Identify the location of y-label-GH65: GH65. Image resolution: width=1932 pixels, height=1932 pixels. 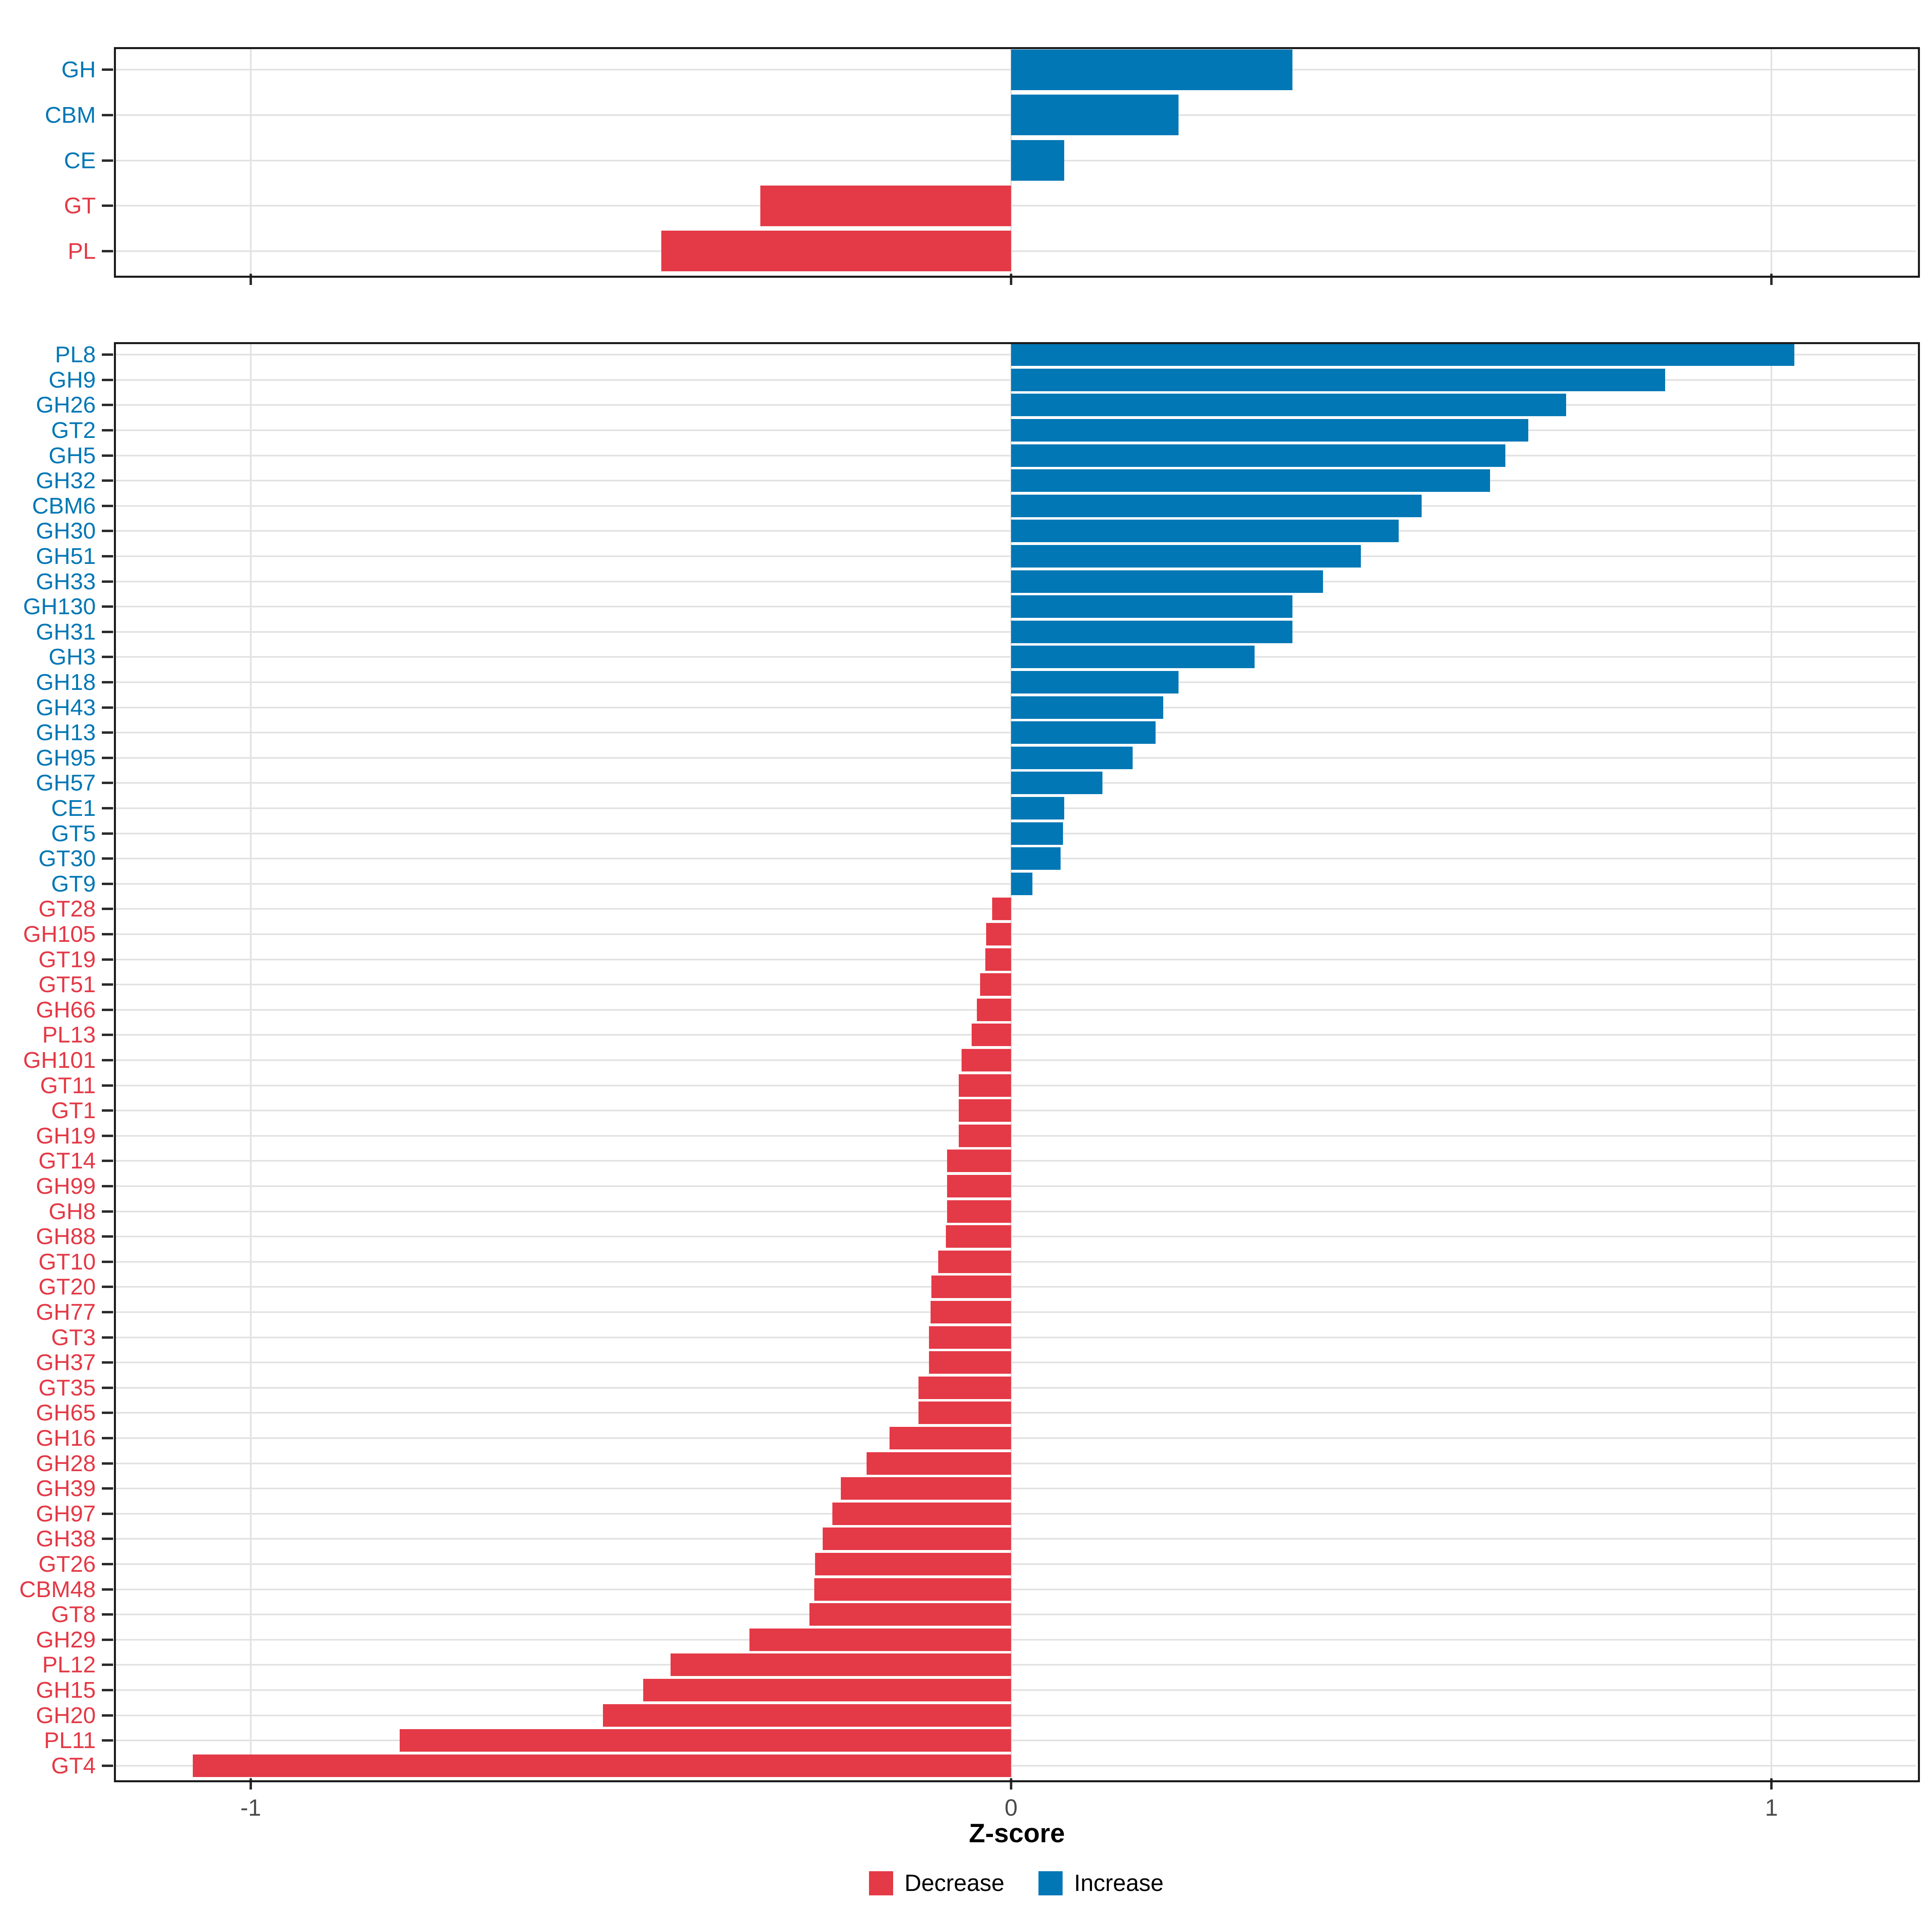
(66, 1413).